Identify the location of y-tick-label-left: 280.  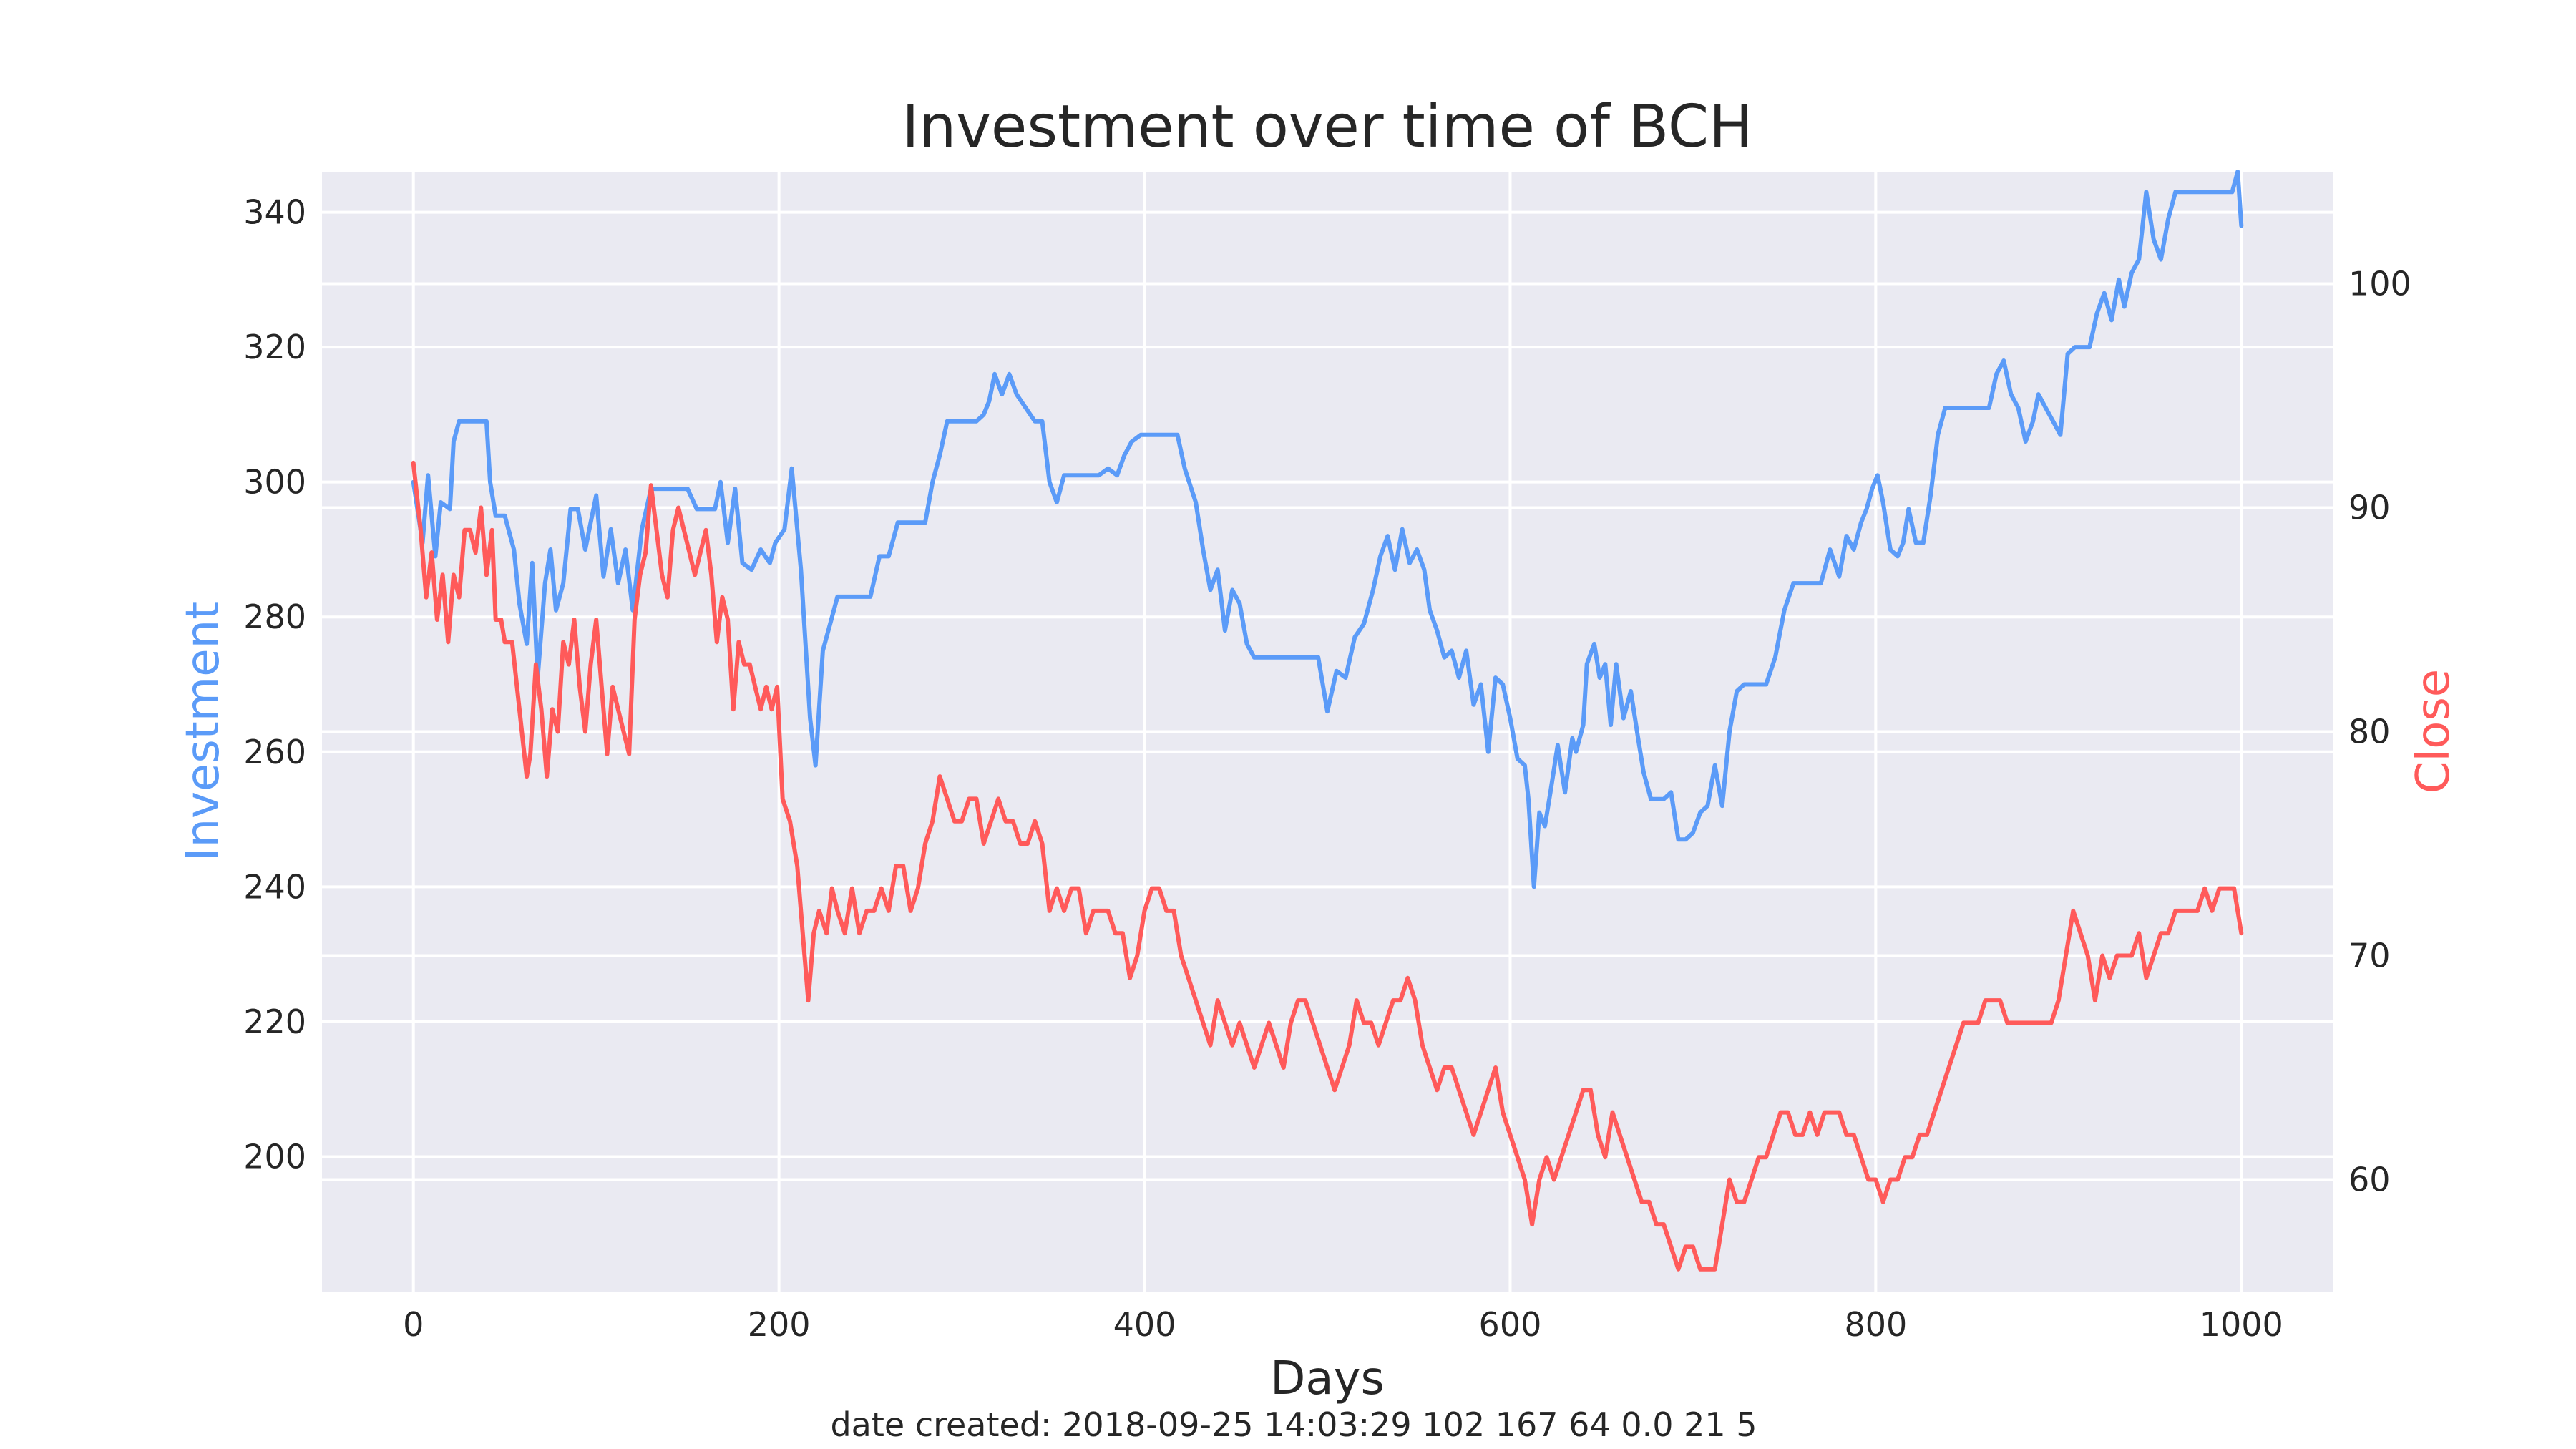
(274, 616).